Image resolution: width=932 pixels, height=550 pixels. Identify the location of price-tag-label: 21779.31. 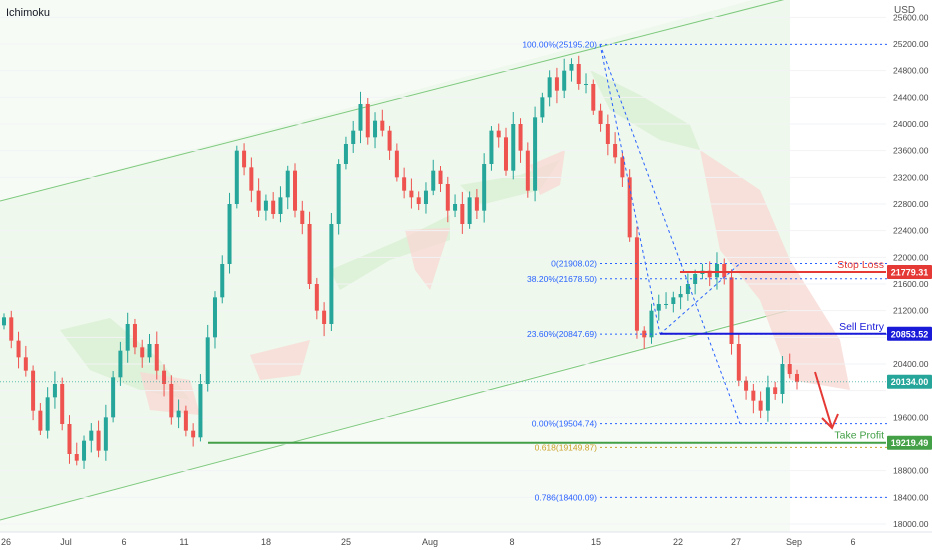
(910, 273).